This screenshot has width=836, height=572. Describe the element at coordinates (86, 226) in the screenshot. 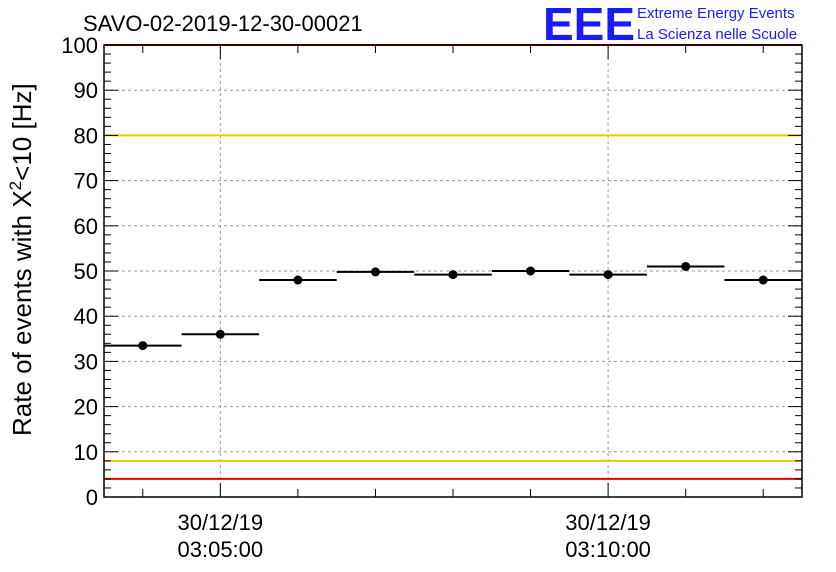

I see `y-tick-label: 60` at that location.